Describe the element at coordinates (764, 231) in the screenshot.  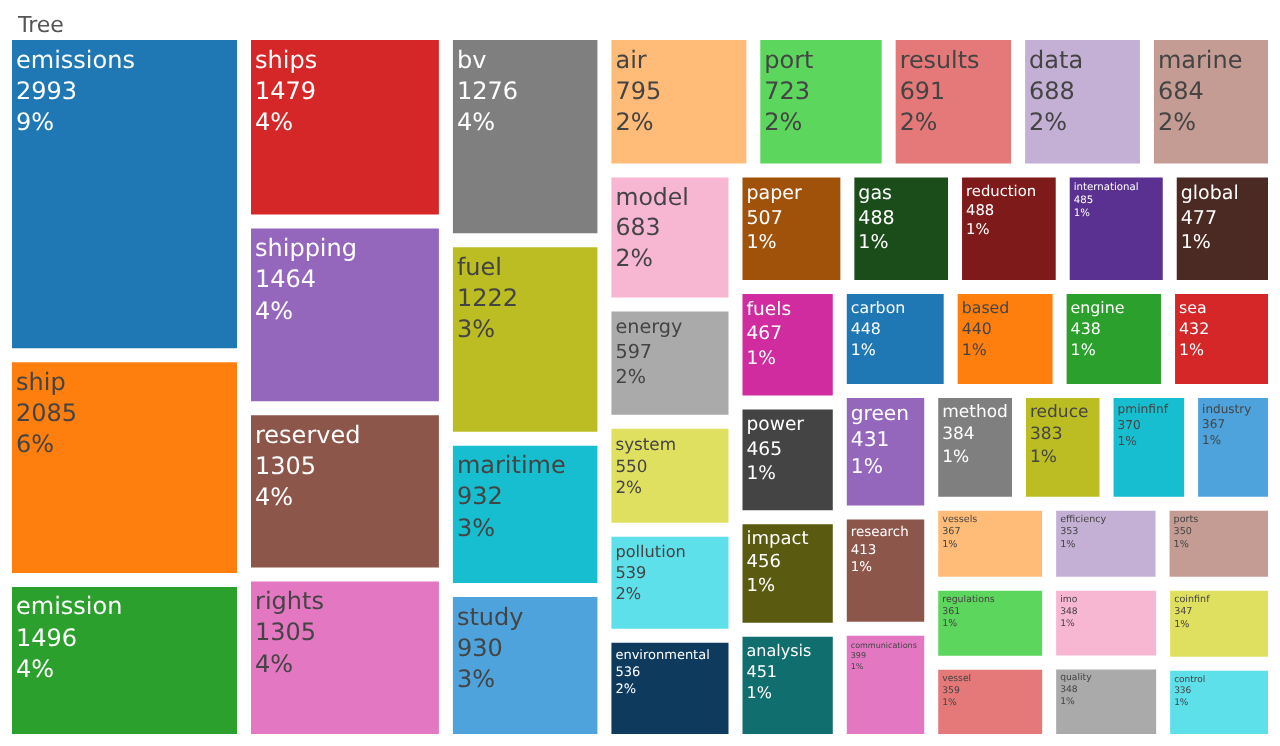
I see `data-label: 507 1%` at that location.